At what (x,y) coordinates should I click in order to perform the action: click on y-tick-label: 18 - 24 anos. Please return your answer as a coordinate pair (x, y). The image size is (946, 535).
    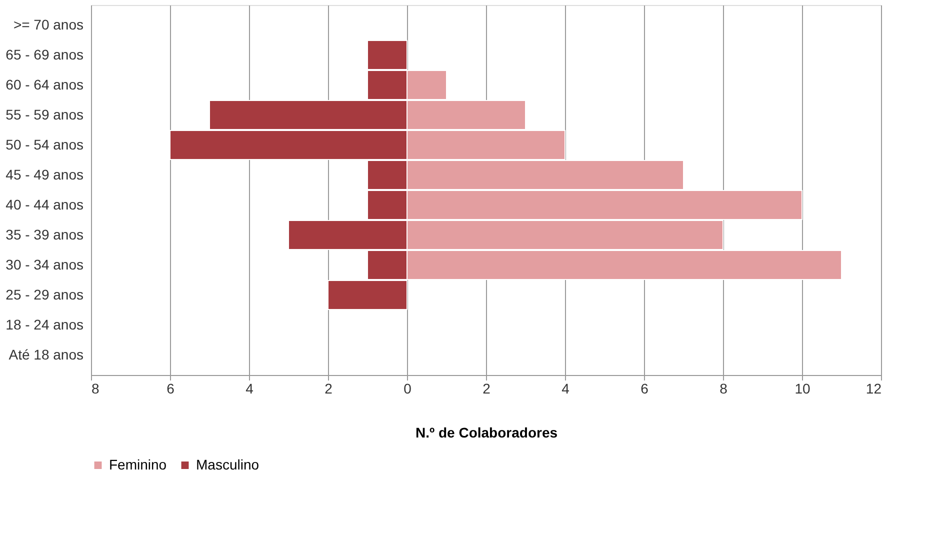
    Looking at the image, I should click on (45, 324).